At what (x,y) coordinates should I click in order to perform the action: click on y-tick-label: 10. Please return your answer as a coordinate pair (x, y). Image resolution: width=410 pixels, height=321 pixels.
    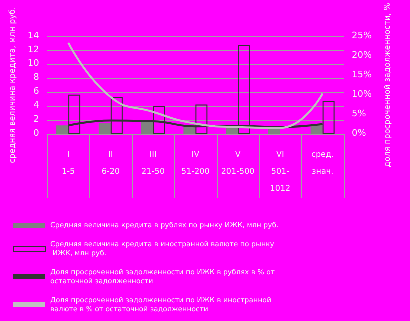
    Looking at the image, I should click on (34, 64).